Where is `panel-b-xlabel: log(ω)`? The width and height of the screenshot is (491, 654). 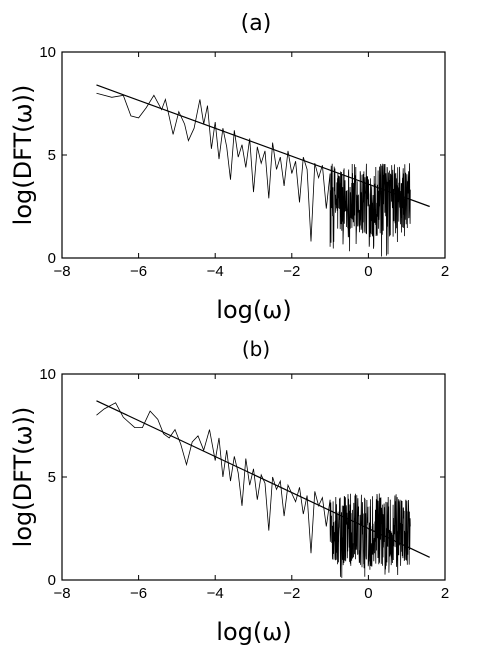 panel-b-xlabel: log(ω) is located at coordinates (253, 632).